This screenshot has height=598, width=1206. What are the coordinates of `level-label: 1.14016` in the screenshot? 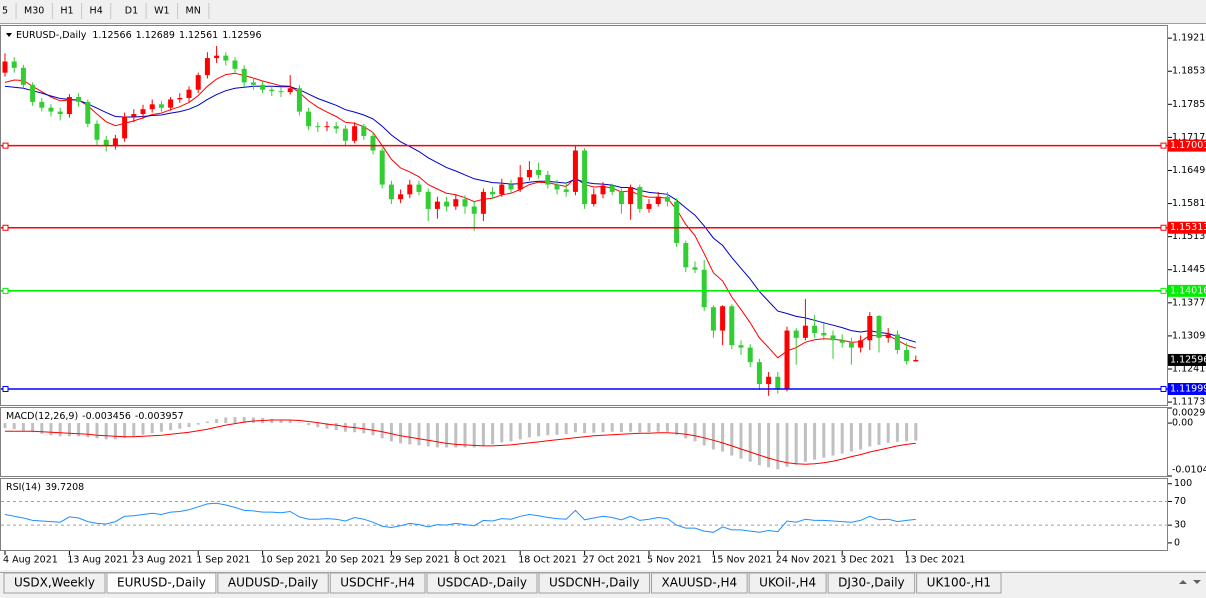 It's located at (1188, 290).